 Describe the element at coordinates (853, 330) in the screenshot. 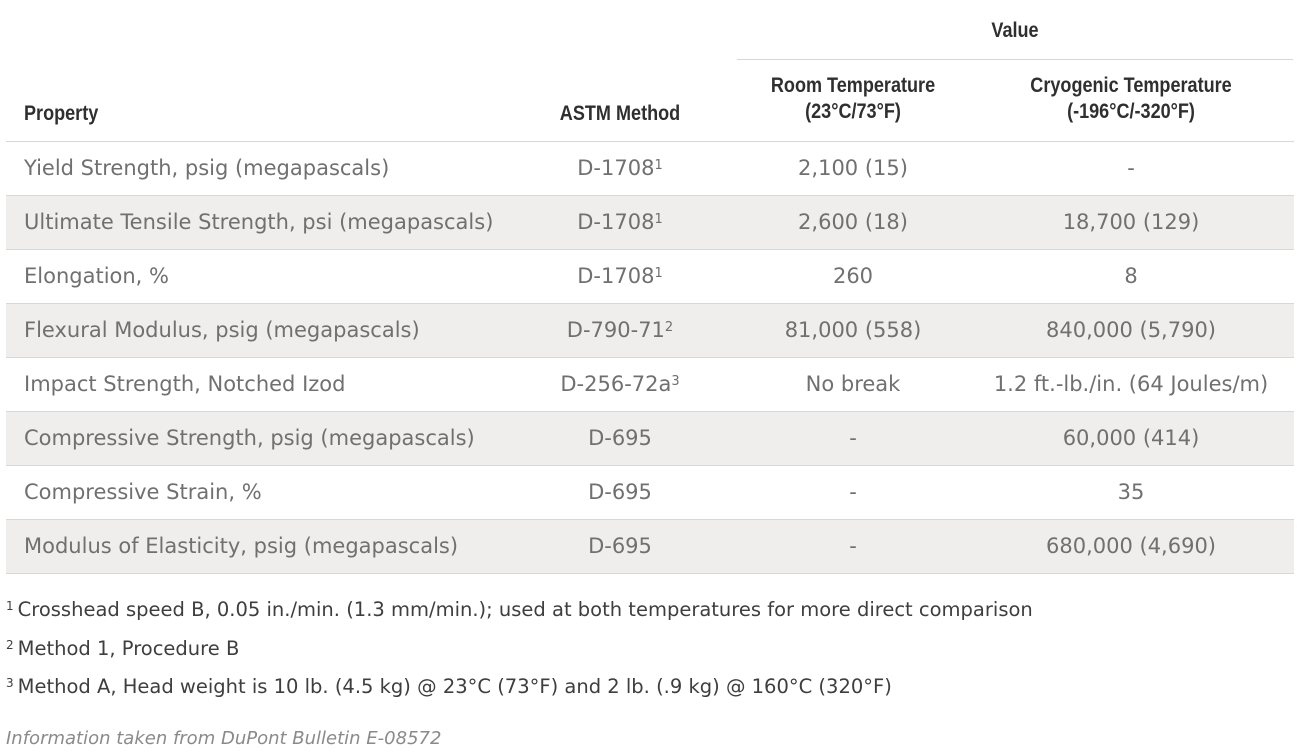

I see `room-temperature-cell: 81,000 (558)` at that location.